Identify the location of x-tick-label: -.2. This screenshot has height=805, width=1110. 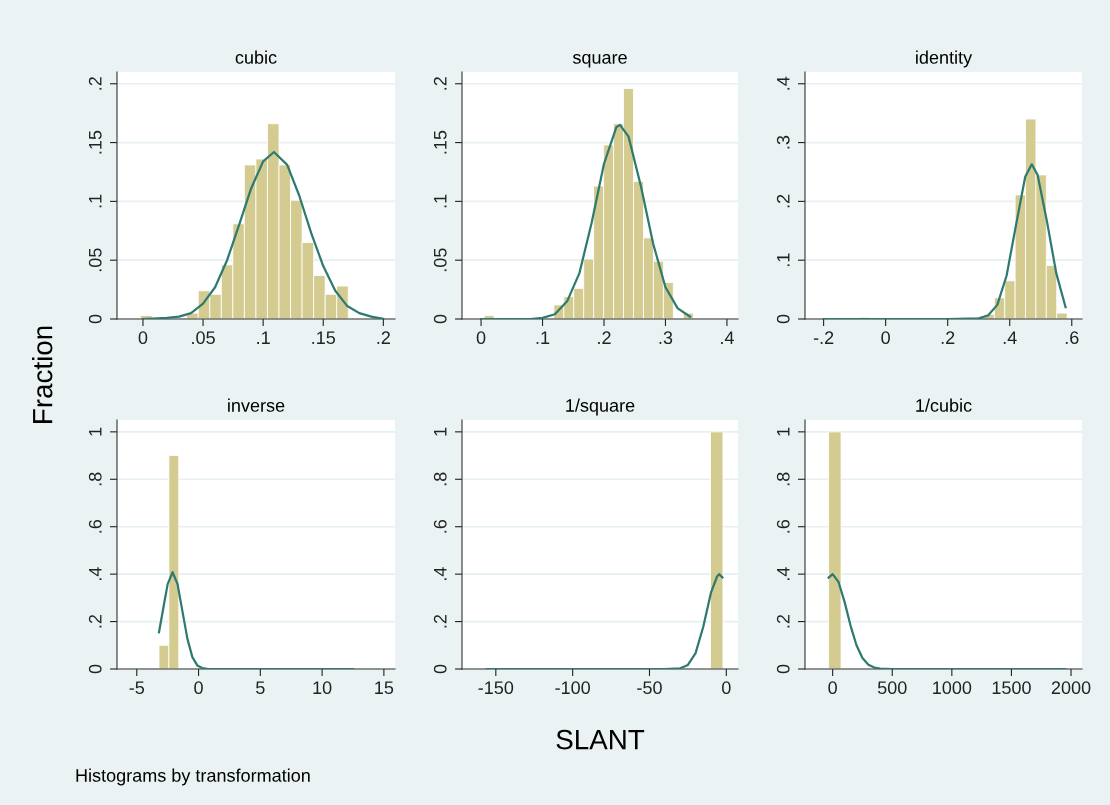
(823, 337).